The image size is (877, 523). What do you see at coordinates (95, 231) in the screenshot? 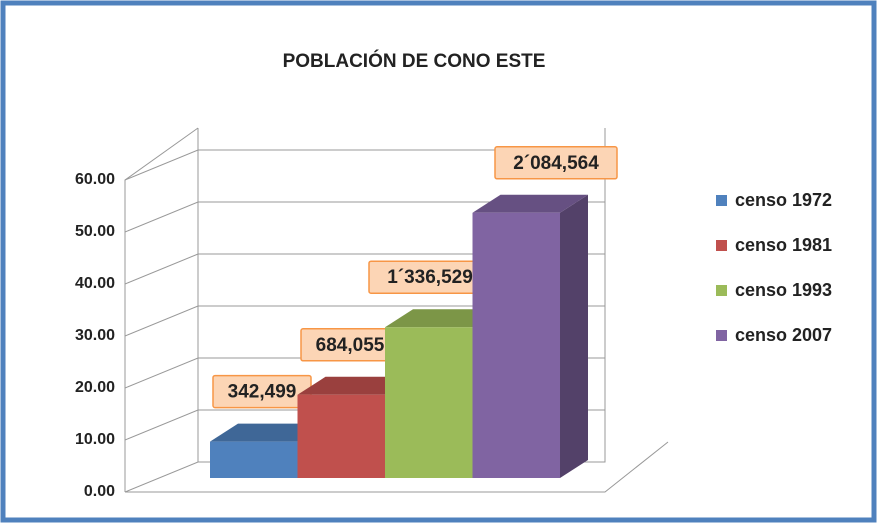
I see `y-tick-label: 50.00` at bounding box center [95, 231].